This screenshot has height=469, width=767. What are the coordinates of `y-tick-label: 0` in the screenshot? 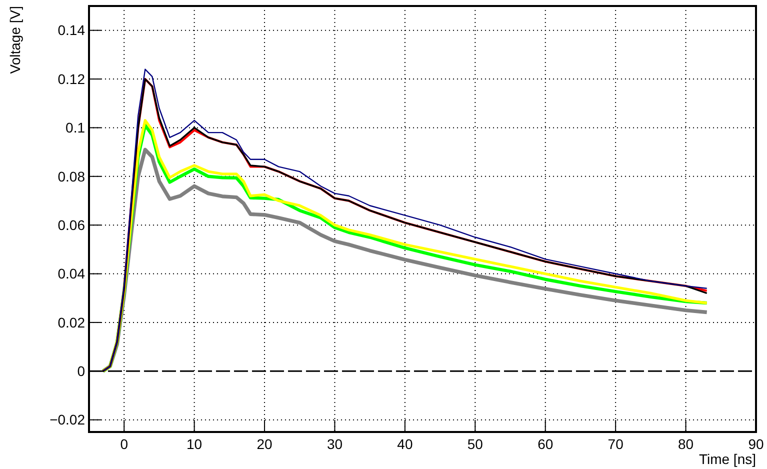 It's located at (81, 371).